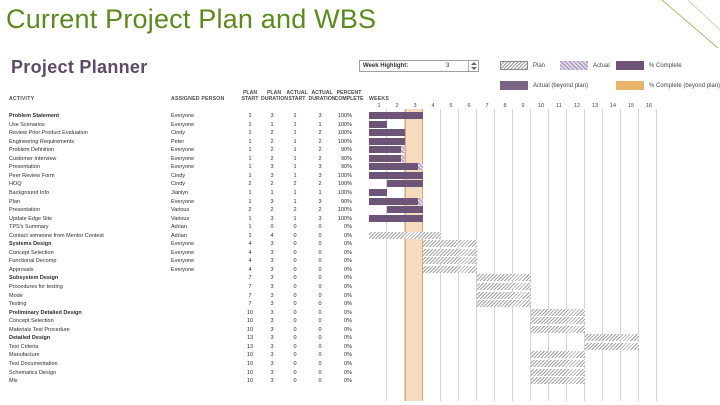 This screenshot has height=405, width=720. Describe the element at coordinates (514, 65) in the screenshot. I see `legend-swatch-plan` at that location.